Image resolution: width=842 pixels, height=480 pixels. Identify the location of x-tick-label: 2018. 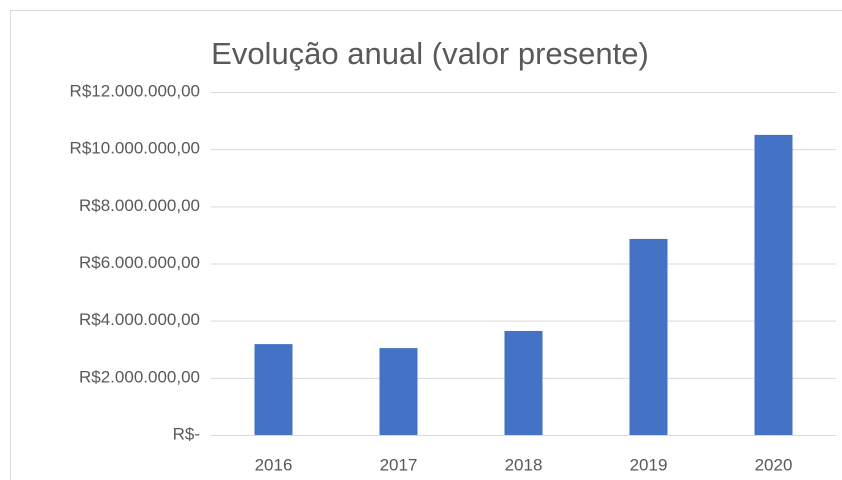
(524, 464).